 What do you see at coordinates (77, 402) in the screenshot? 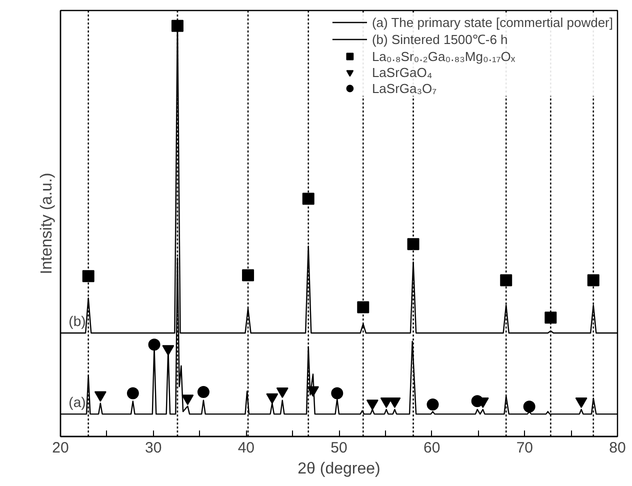
I see `annotation: (a)` at bounding box center [77, 402].